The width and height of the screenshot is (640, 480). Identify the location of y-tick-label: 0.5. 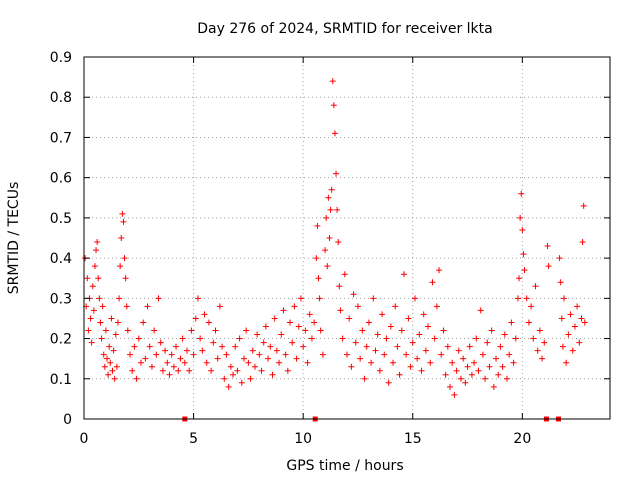
(61, 219).